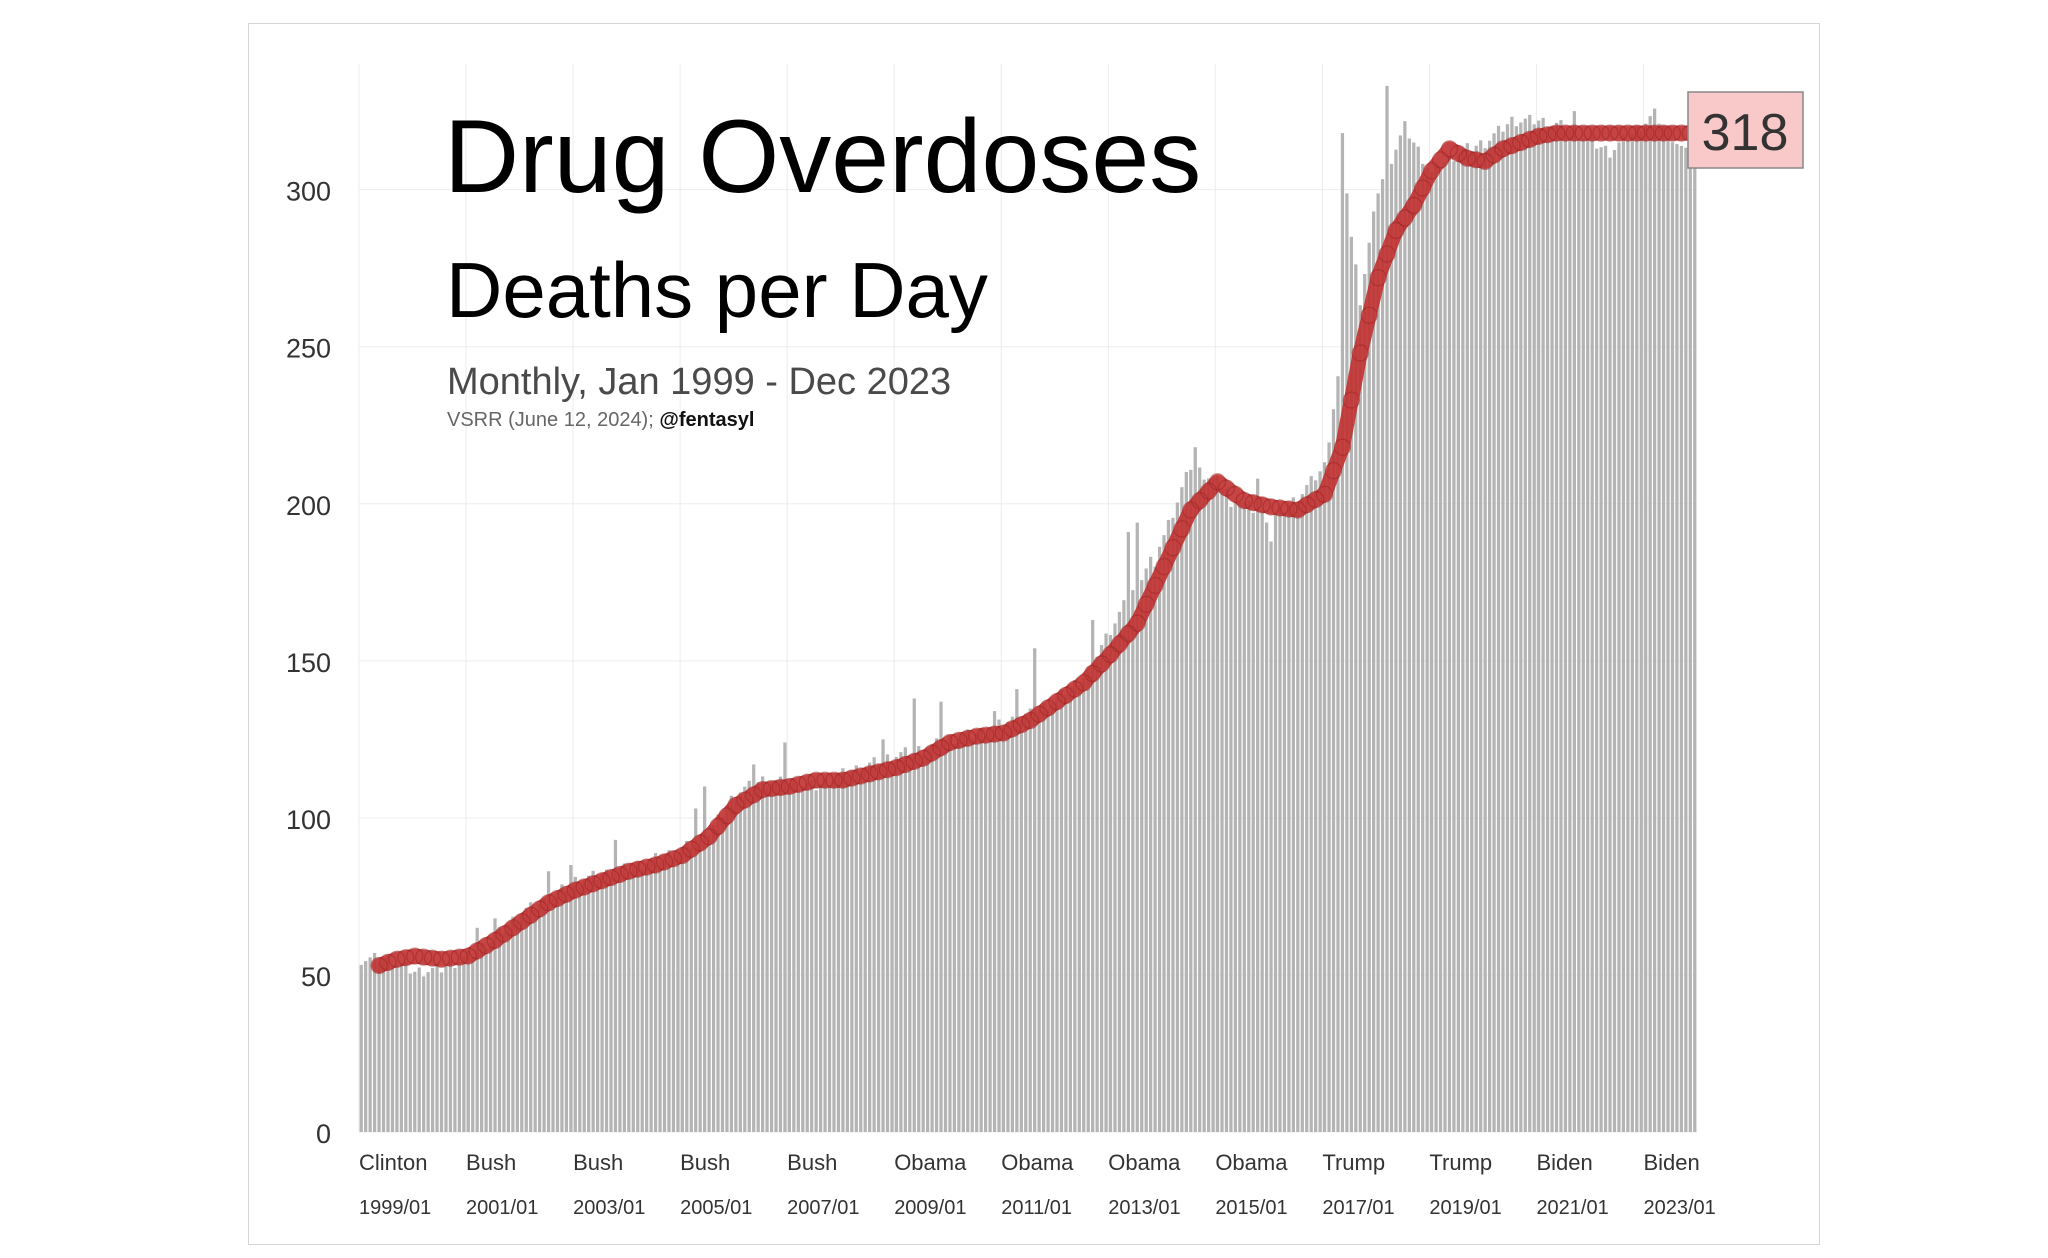 The width and height of the screenshot is (2048, 1258). I want to click on x-tick-date: 2013/01, so click(1144, 1208).